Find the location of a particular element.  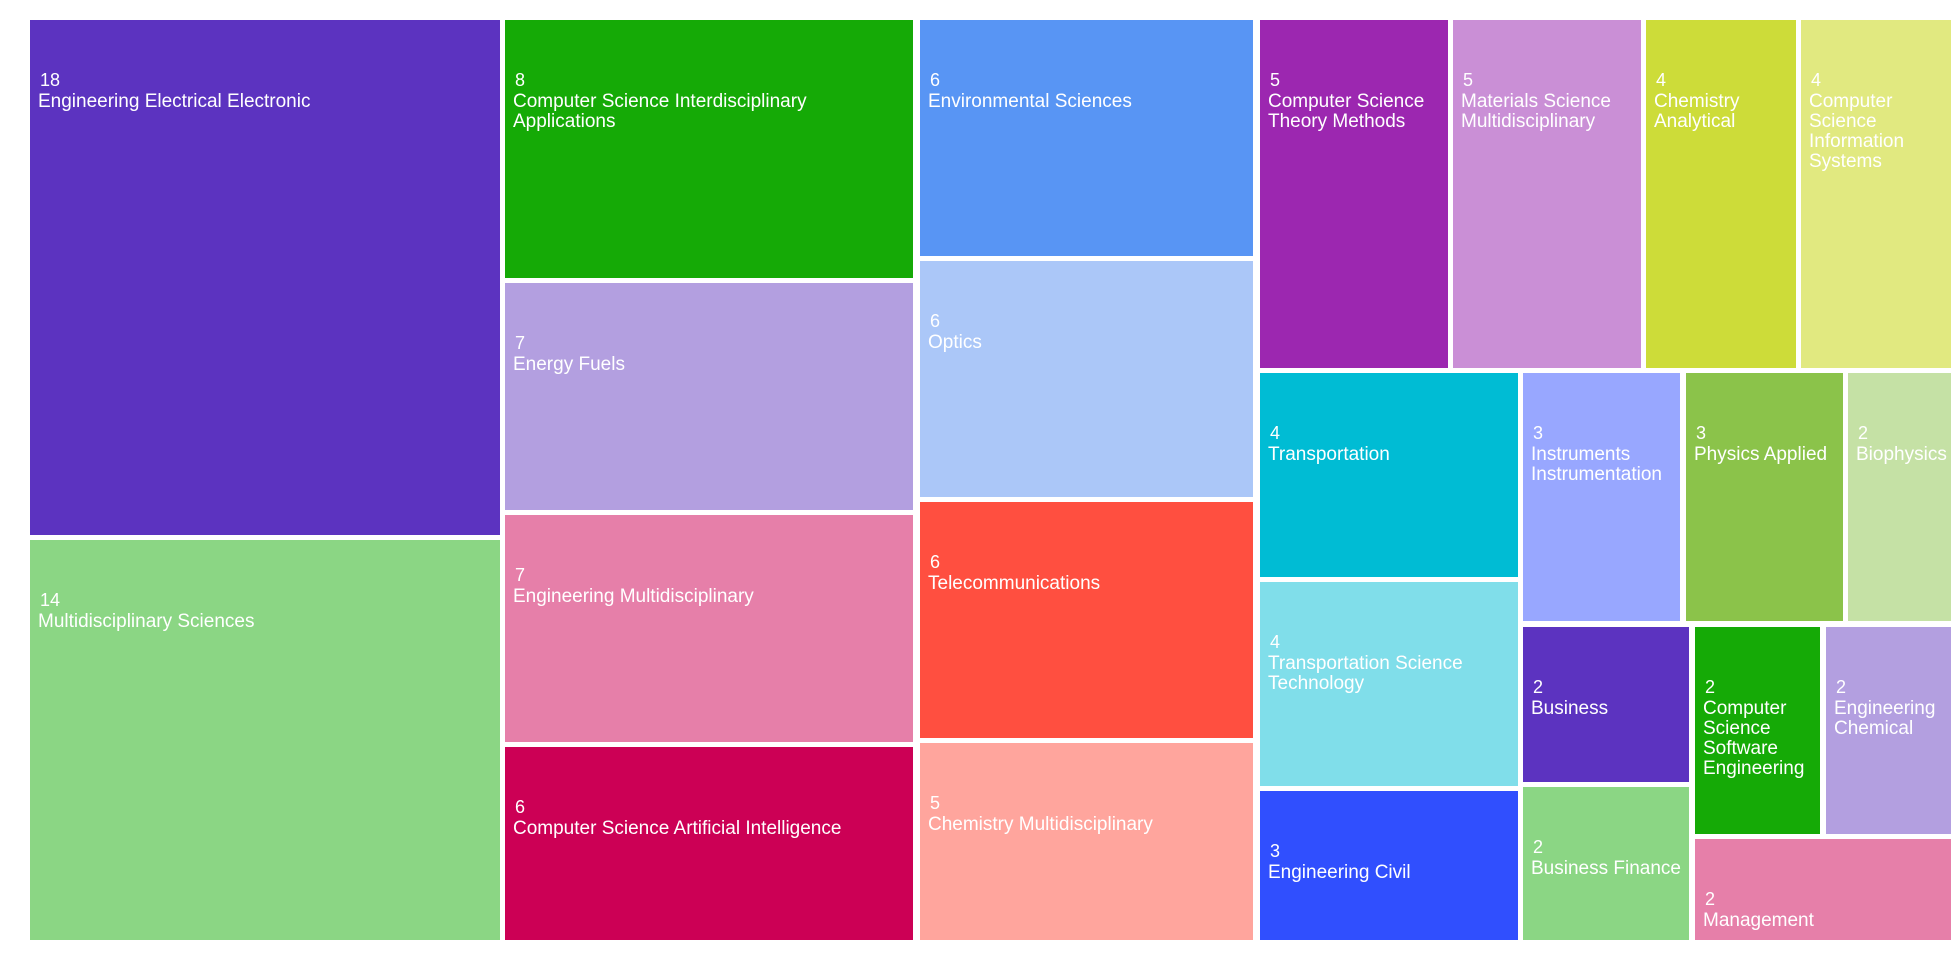

tile-value: 18 is located at coordinates (50, 80).